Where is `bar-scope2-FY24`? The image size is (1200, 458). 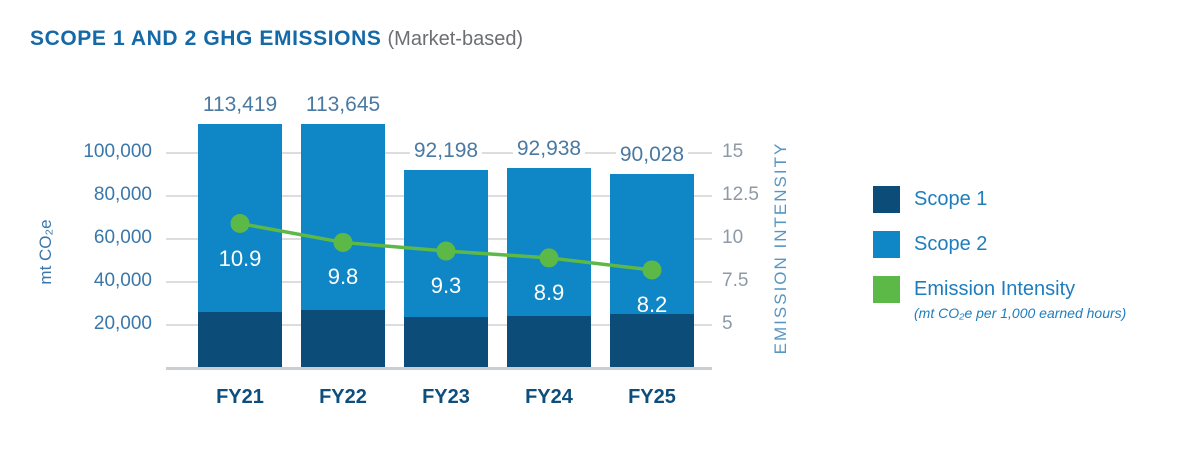 bar-scope2-FY24 is located at coordinates (549, 242).